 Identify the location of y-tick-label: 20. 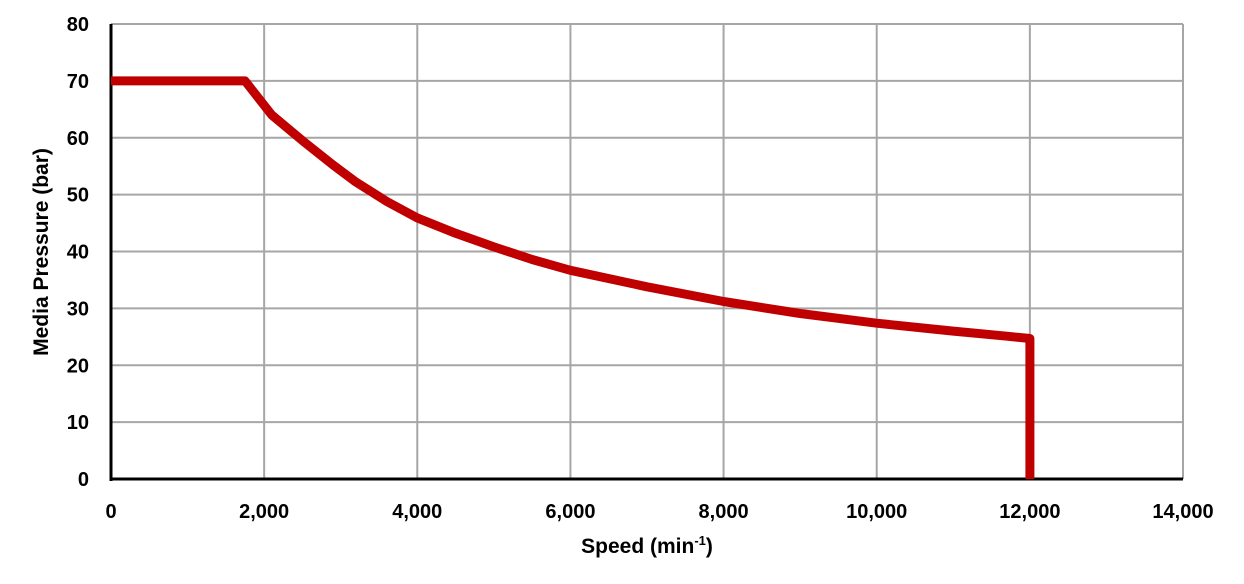
(78, 366).